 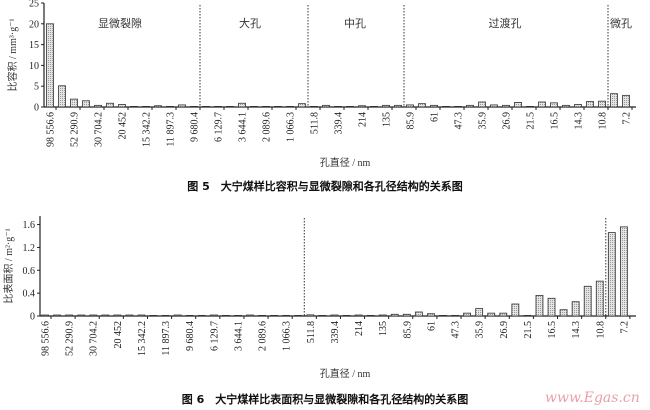 I want to click on x-tick-label: 7.2, so click(x=627, y=118).